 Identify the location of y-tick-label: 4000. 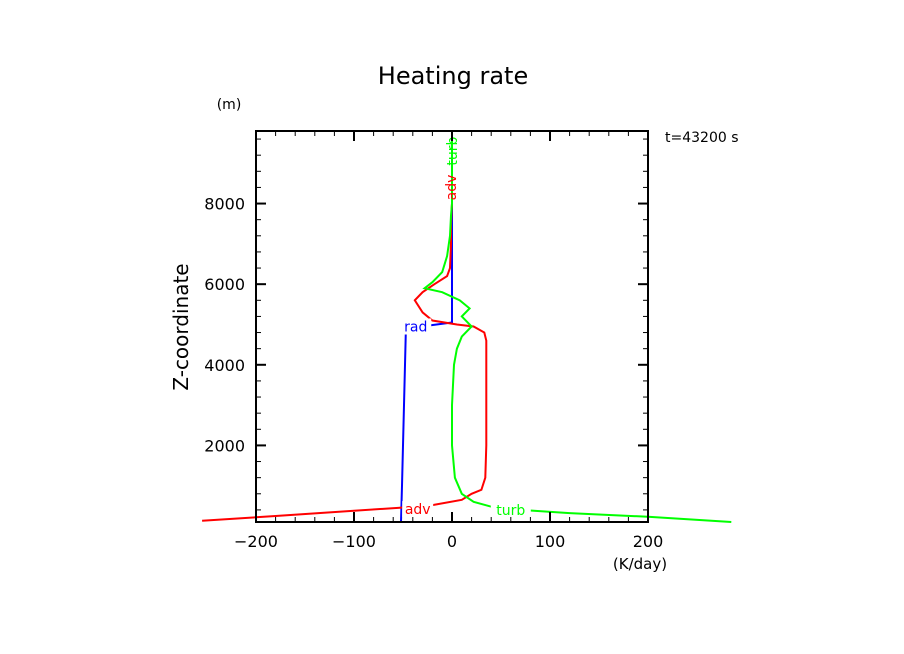
(224, 365).